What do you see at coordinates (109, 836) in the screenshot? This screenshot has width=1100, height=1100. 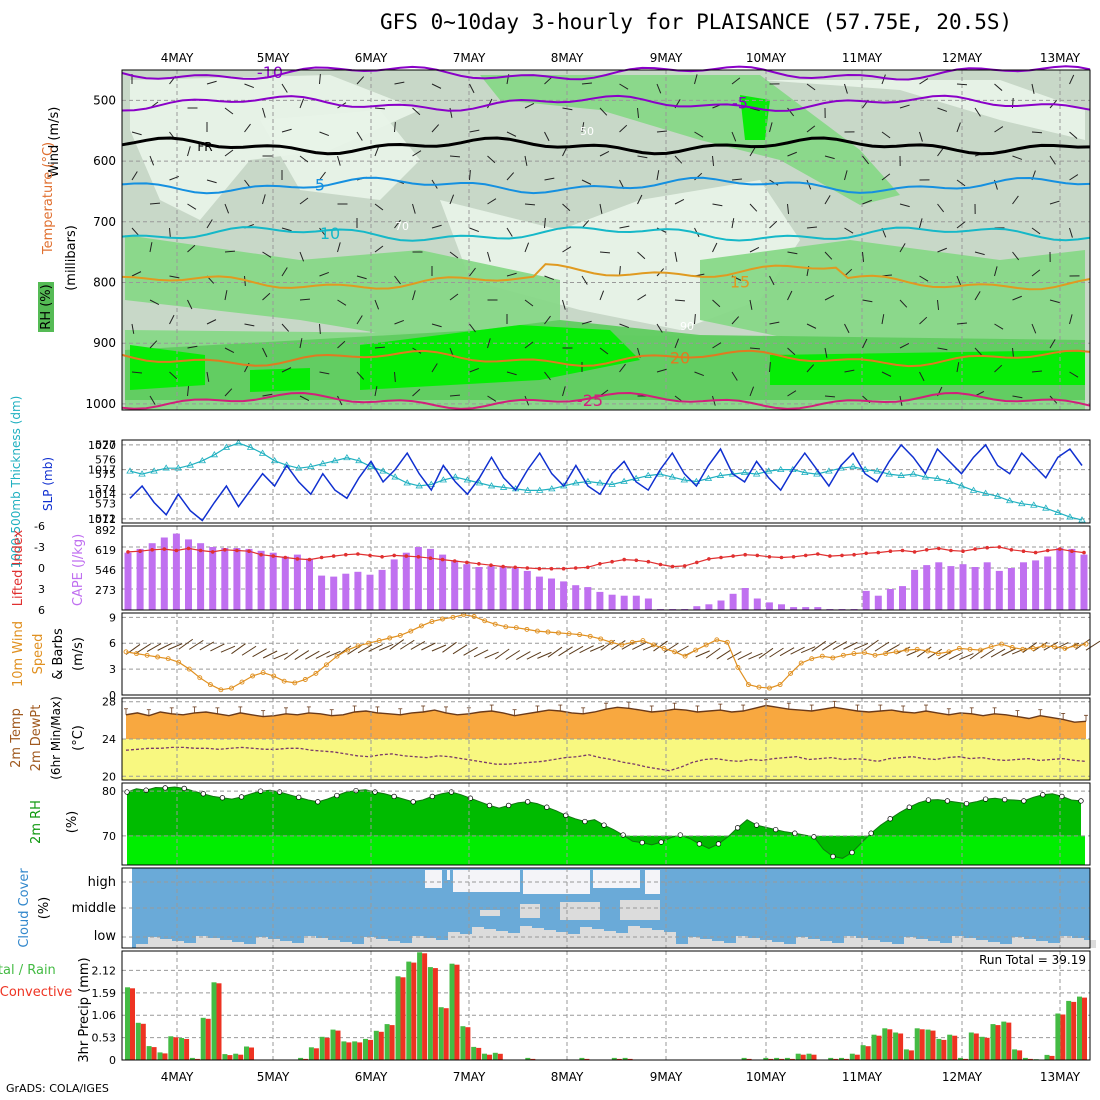 I see `rh-tick-label: 70` at bounding box center [109, 836].